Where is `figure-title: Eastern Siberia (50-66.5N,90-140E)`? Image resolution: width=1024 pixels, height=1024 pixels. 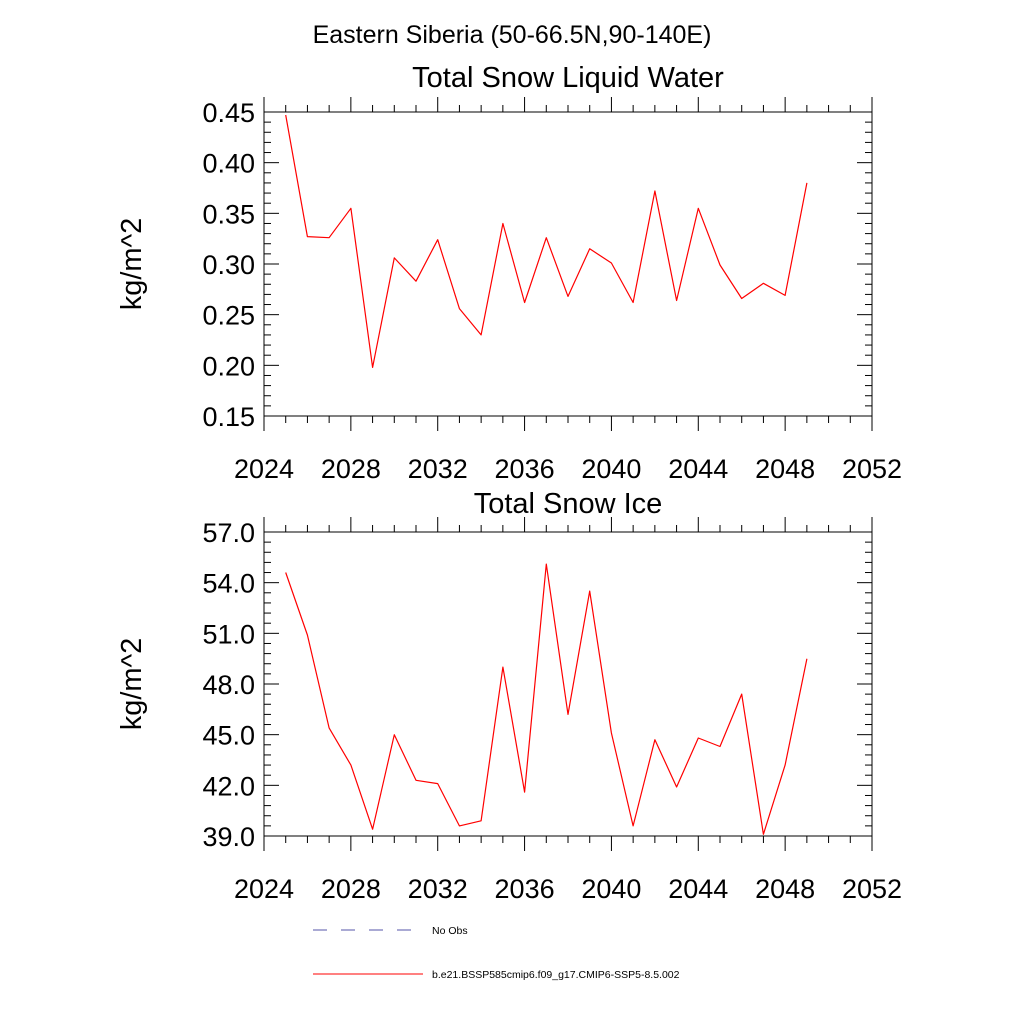 figure-title: Eastern Siberia (50-66.5N,90-140E) is located at coordinates (512, 35).